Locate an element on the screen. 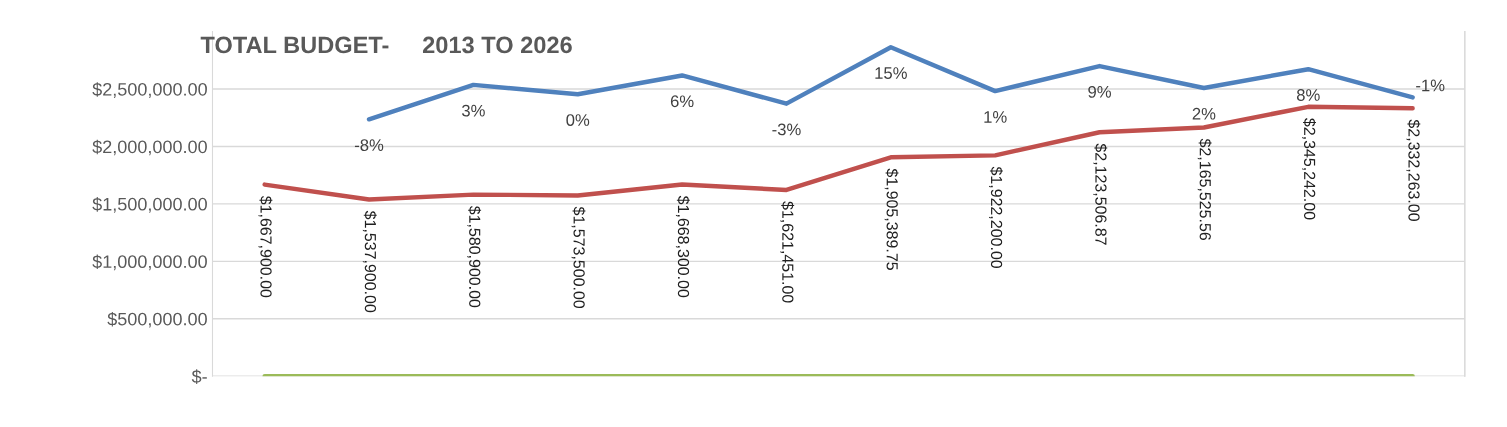 The width and height of the screenshot is (1507, 427). data-label: $2,165,525.56 is located at coordinates (1204, 189).